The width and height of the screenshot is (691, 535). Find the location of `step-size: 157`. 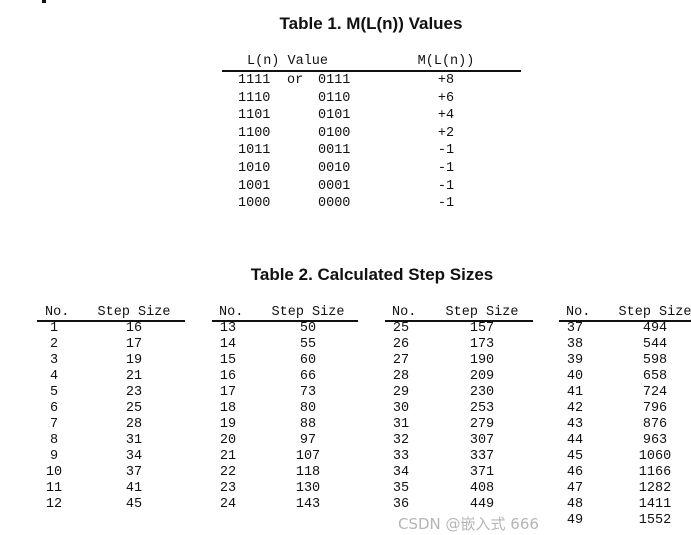

step-size: 157 is located at coordinates (482, 328).